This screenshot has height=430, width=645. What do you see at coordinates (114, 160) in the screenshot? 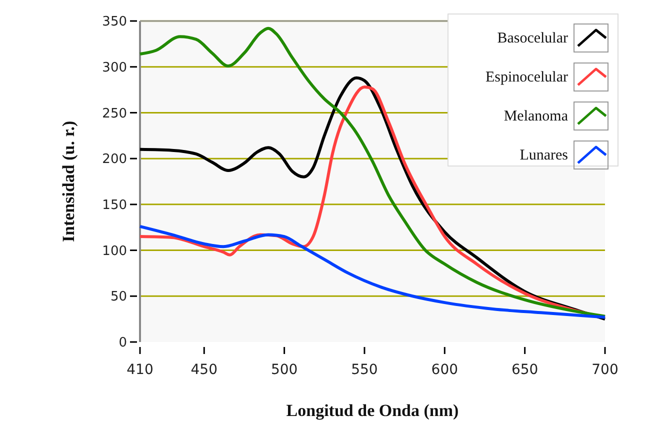
I see `y-tick-label: 200` at bounding box center [114, 160].